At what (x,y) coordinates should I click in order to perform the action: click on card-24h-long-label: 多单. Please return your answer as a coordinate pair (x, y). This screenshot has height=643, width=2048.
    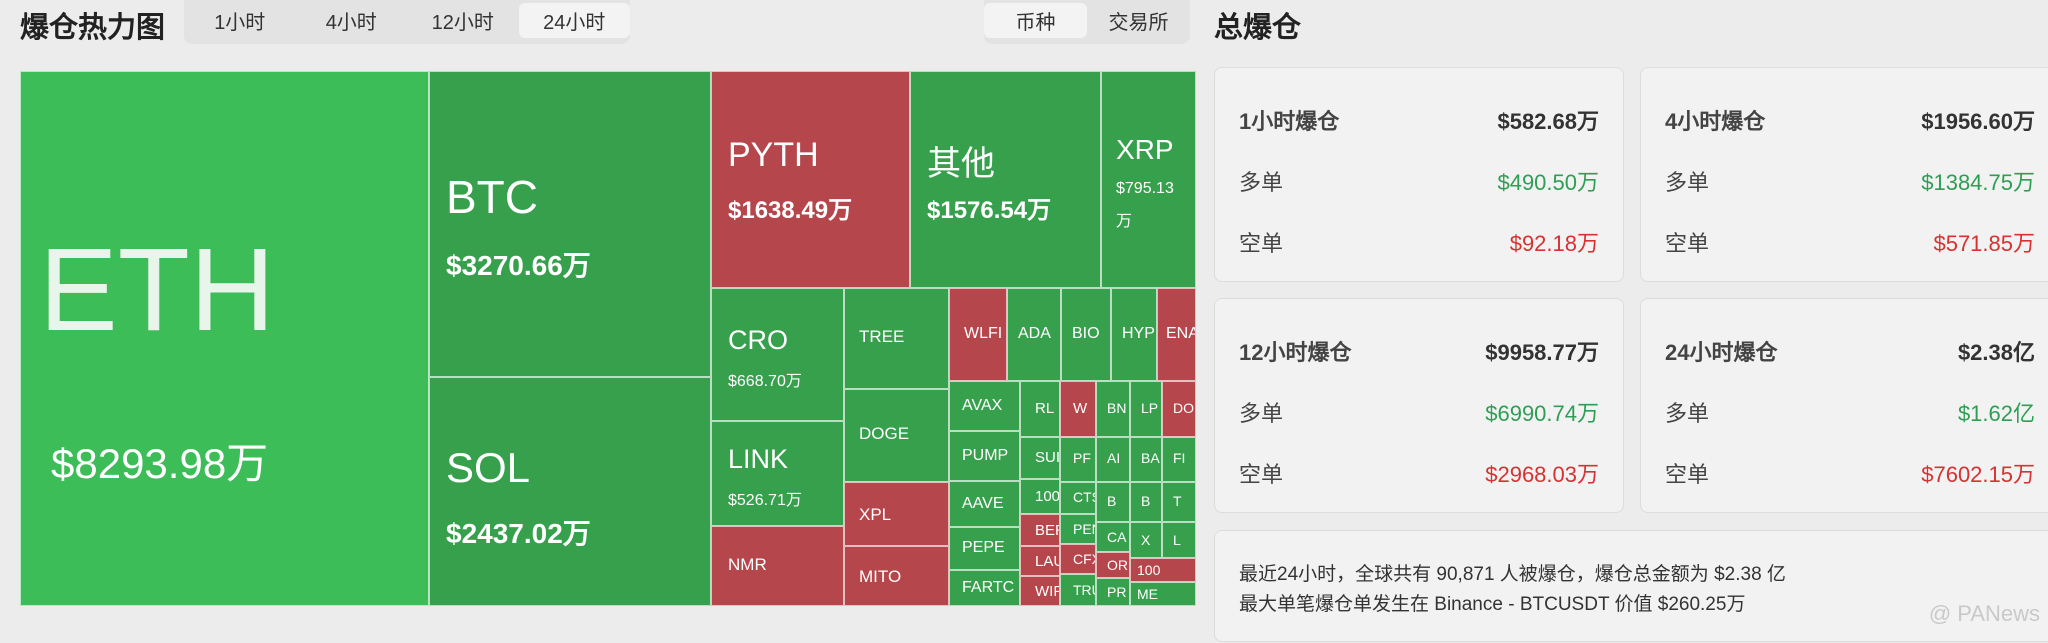
    Looking at the image, I should click on (1687, 413).